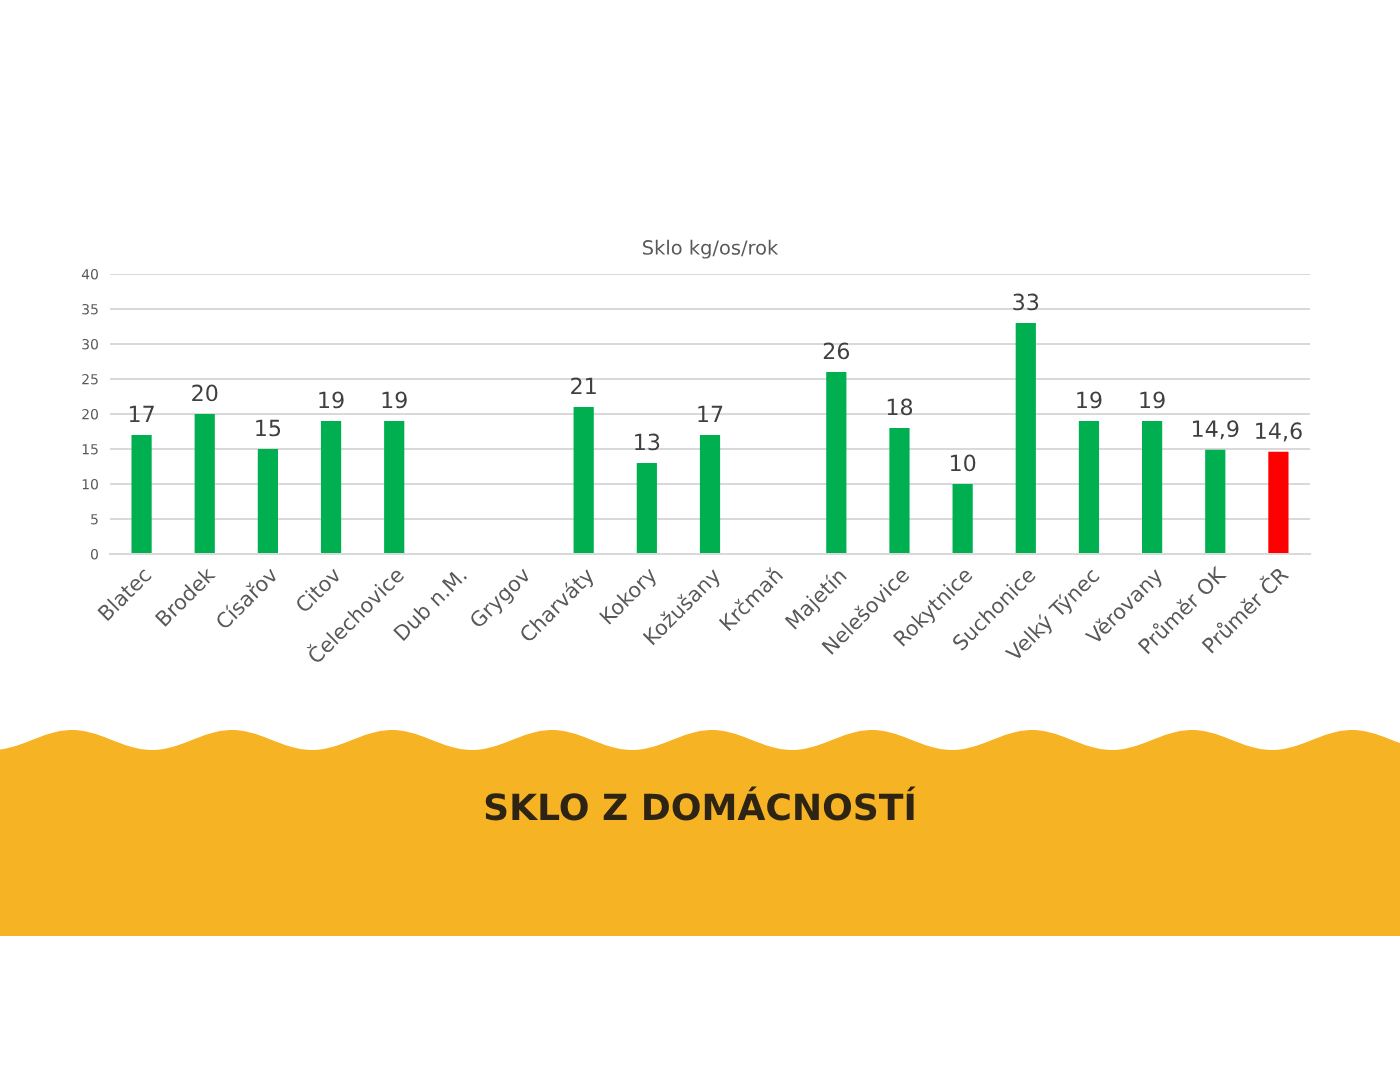 The image size is (1400, 1082). I want to click on data-label: 33, so click(1026, 302).